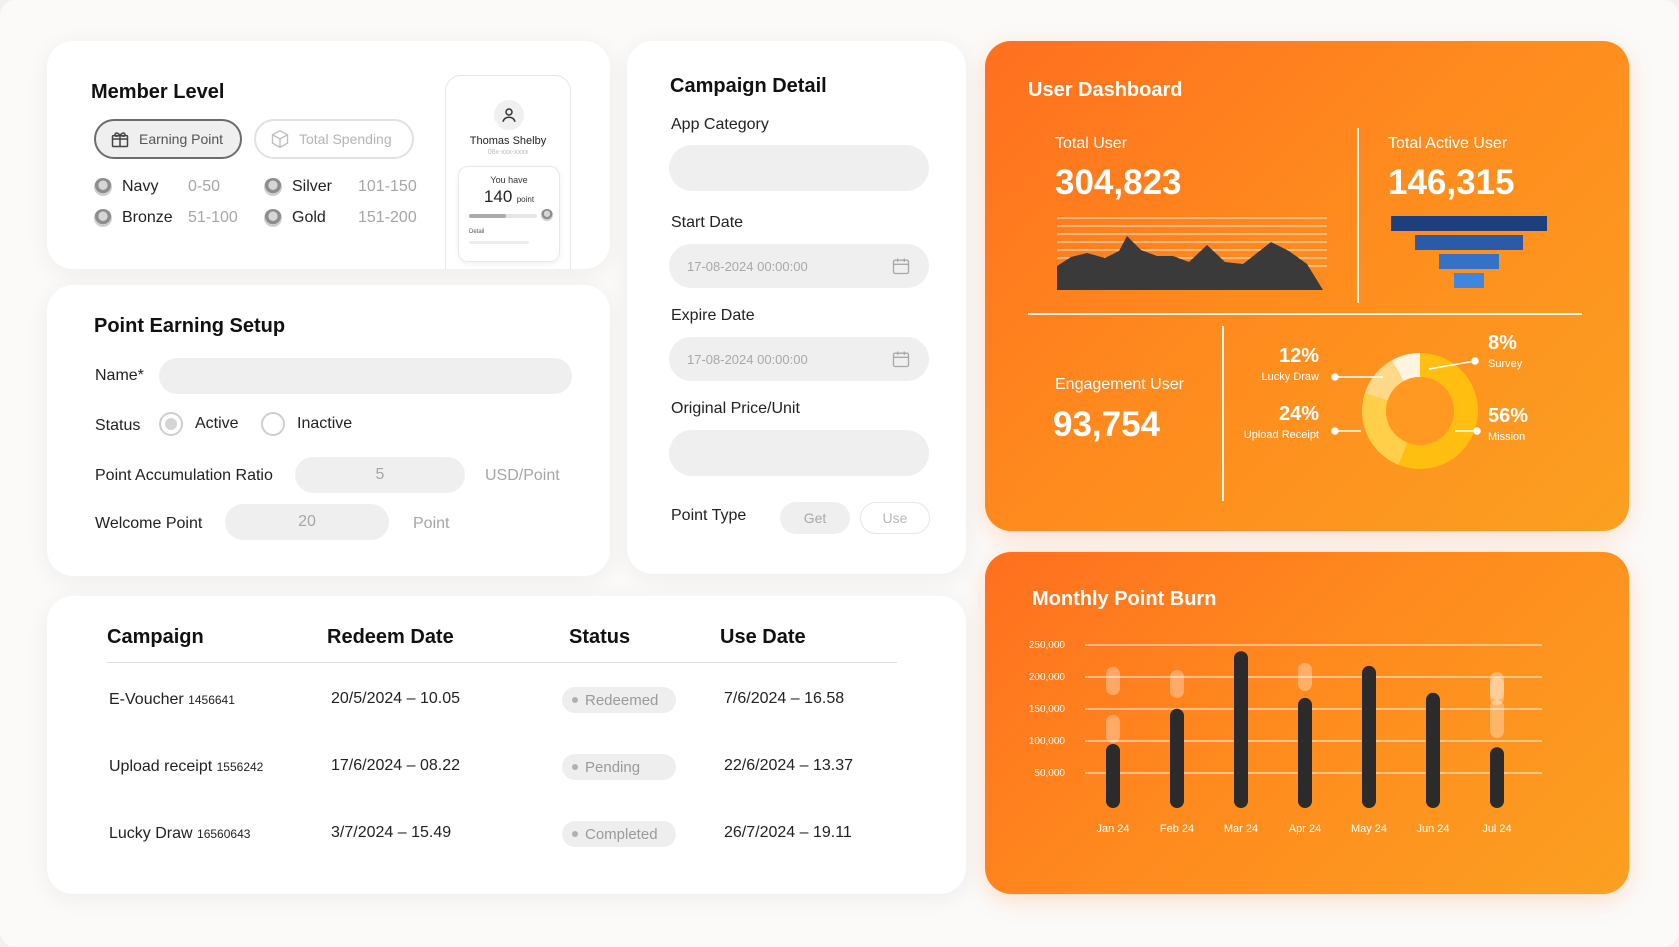 The image size is (1679, 947). Describe the element at coordinates (119, 375) in the screenshot. I see `name-label: Name*` at that location.